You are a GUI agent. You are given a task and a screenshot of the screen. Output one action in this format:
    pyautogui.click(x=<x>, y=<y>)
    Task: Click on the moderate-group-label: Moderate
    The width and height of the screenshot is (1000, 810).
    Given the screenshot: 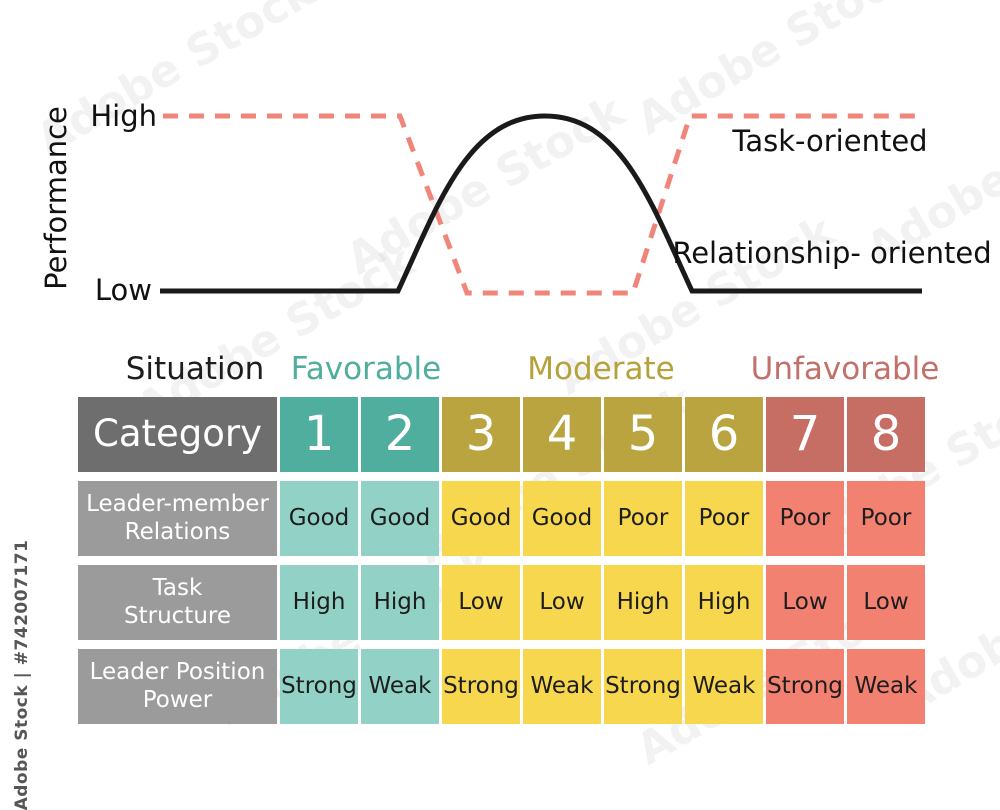 What is the action you would take?
    pyautogui.click(x=601, y=369)
    